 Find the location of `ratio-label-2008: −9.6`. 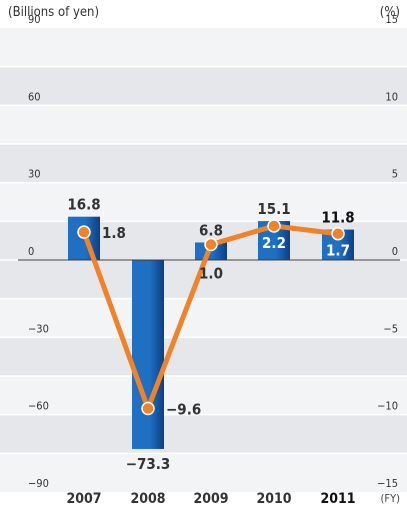

ratio-label-2008: −9.6 is located at coordinates (183, 409).